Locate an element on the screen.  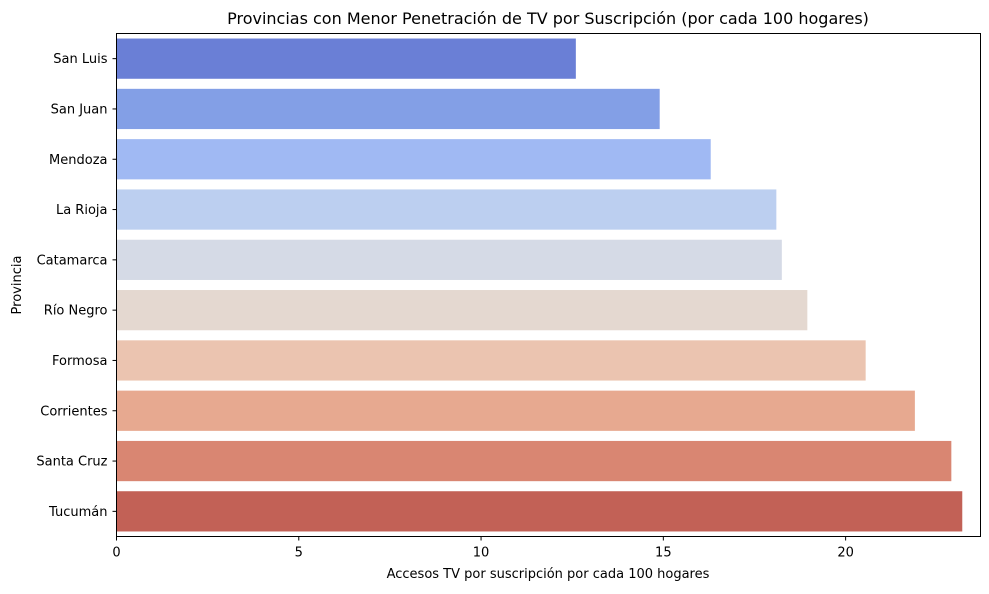
x-tick-label: 5 is located at coordinates (299, 553).